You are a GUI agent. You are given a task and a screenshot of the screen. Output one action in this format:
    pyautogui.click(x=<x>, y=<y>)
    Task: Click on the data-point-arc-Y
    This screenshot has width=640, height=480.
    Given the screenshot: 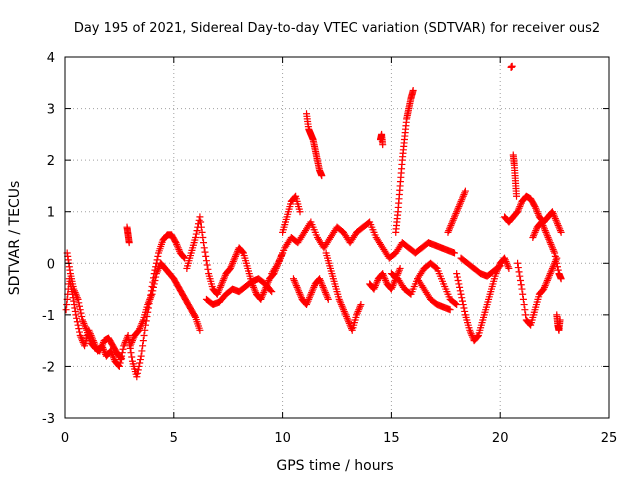 What is the action you would take?
    pyautogui.click(x=560, y=320)
    